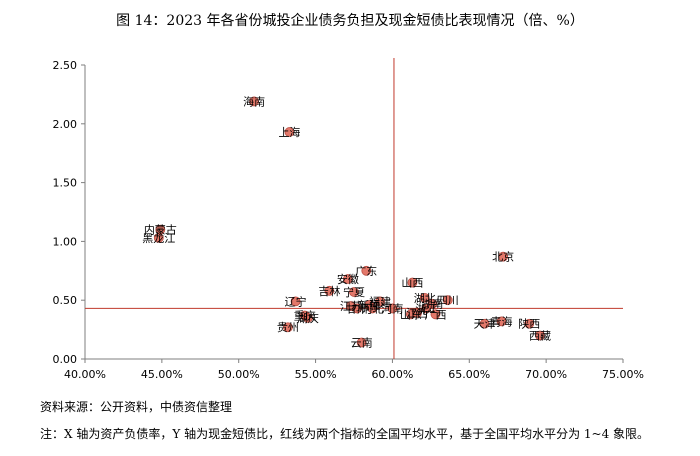 The height and width of the screenshot is (456, 700). I want to click on data-point-label: 海南, so click(254, 101).